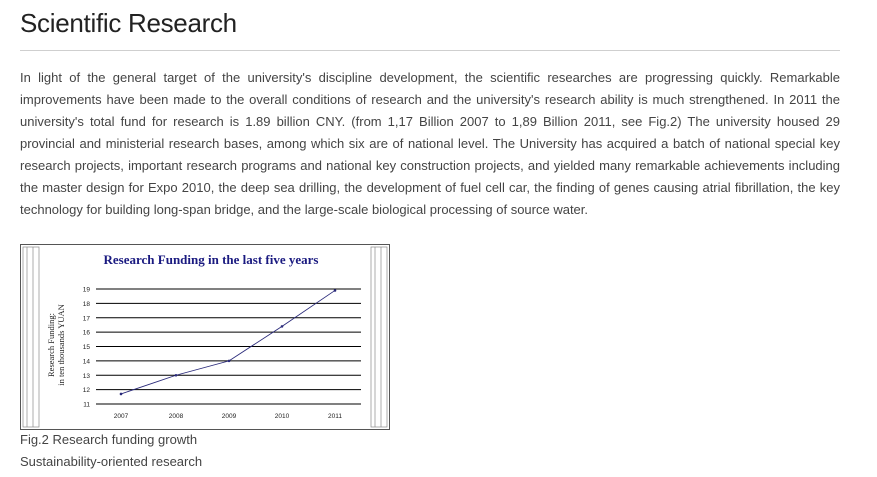 The width and height of the screenshot is (877, 477). Describe the element at coordinates (31, 337) in the screenshot. I see `chart-left-border-strip` at that location.